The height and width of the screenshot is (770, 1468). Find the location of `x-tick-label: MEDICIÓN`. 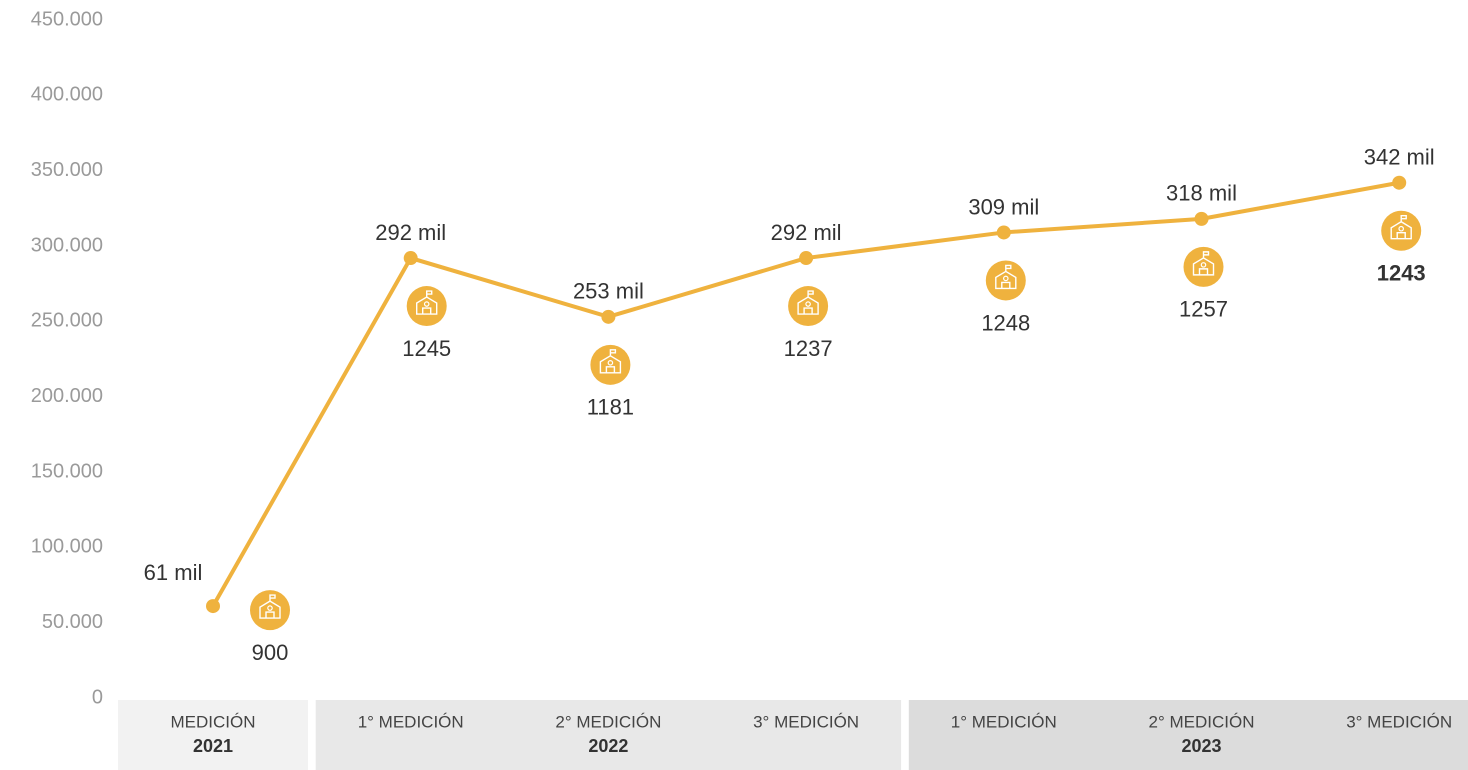

x-tick-label: MEDICIÓN is located at coordinates (213, 721).